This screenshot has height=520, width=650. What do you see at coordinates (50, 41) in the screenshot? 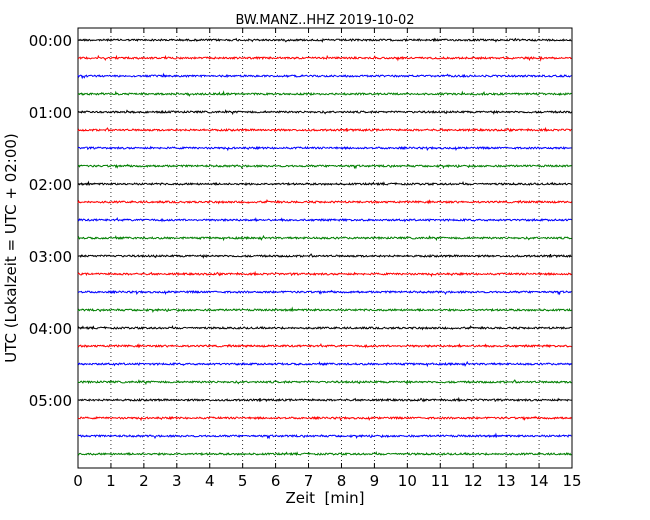
I see `y-tick-label: 00:00` at bounding box center [50, 41].